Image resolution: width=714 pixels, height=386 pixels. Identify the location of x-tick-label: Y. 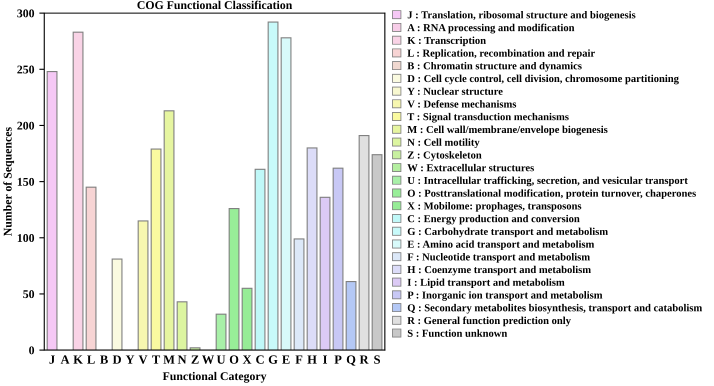
(130, 359).